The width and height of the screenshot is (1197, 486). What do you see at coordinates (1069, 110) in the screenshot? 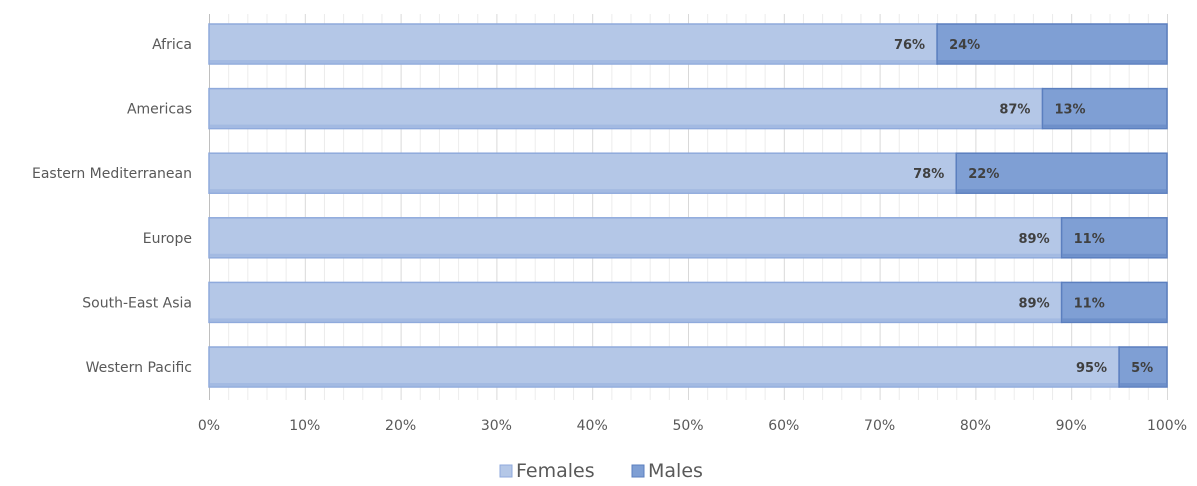
I see `data-label-males-americas: 13%` at bounding box center [1069, 110].